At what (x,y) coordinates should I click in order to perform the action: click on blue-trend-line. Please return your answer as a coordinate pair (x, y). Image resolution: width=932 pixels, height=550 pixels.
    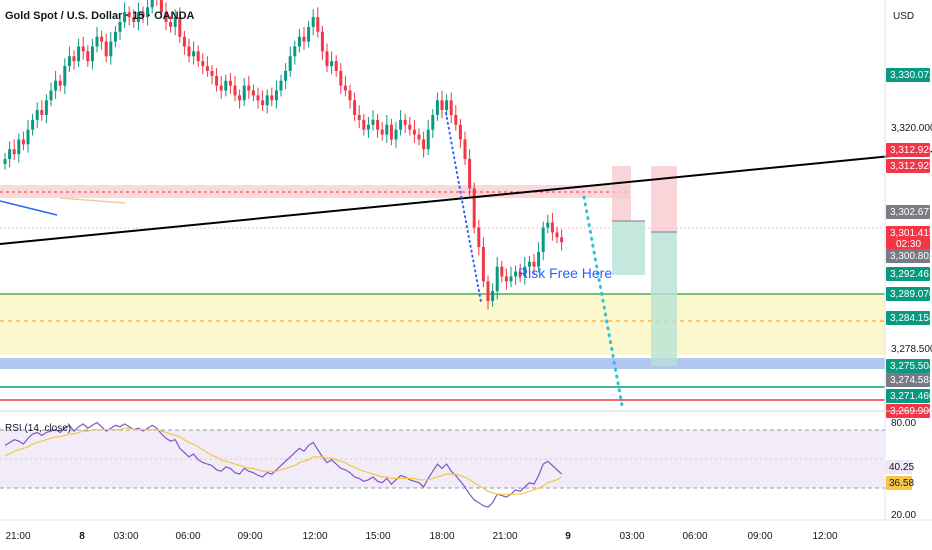
    Looking at the image, I should click on (29, 208).